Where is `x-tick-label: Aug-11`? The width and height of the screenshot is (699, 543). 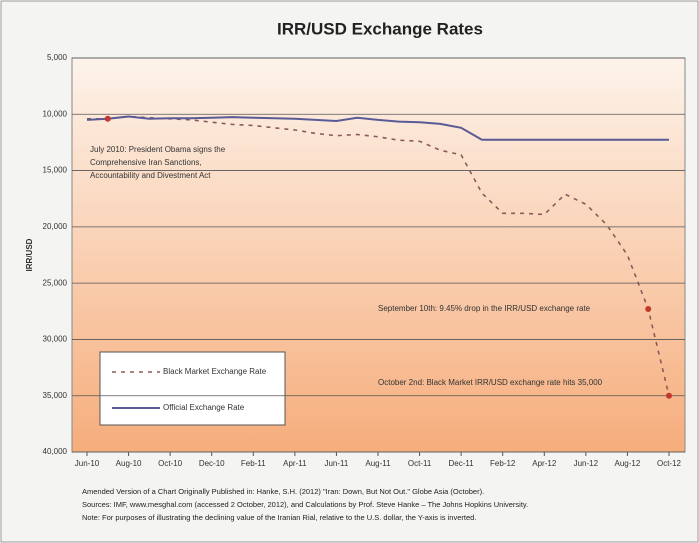
x-tick-label: Aug-11 is located at coordinates (378, 463).